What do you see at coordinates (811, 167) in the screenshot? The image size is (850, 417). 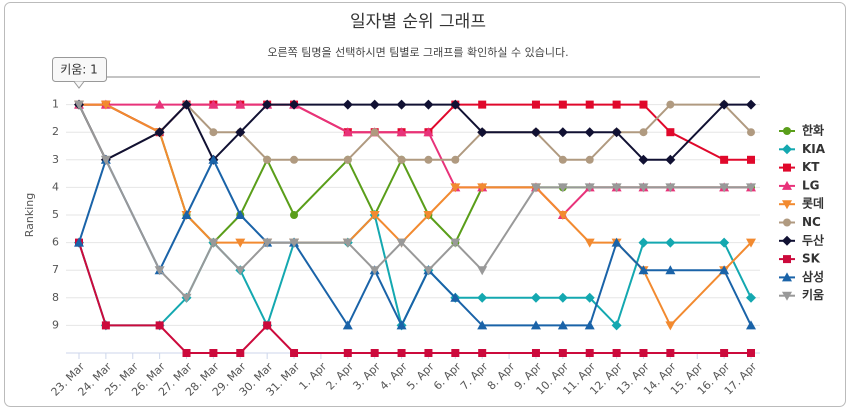 I see `legend-label: KT` at bounding box center [811, 167].